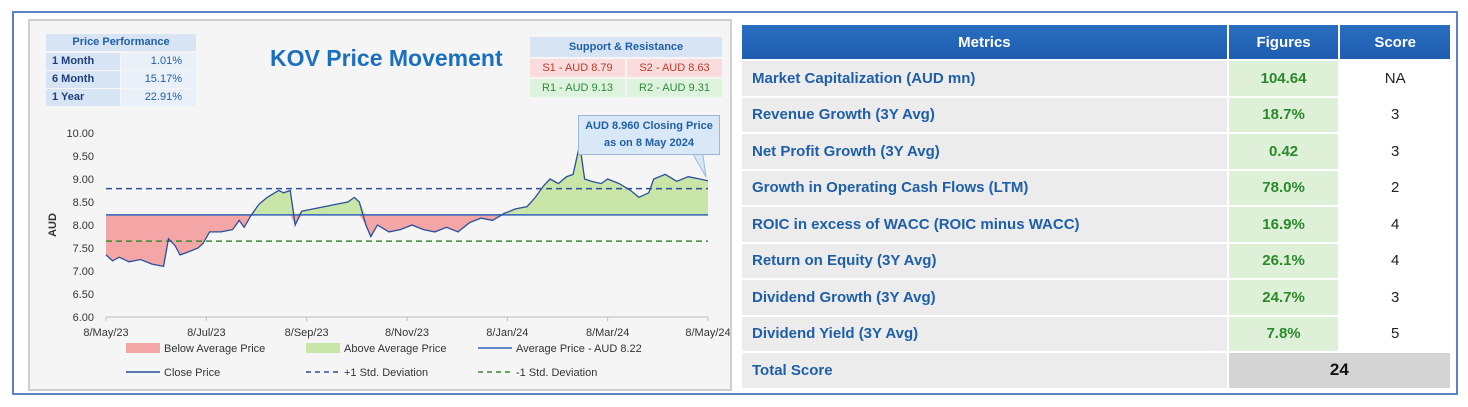 The width and height of the screenshot is (1468, 407). Describe the element at coordinates (626, 47) in the screenshot. I see `support-resistance-title: Support & Resistance` at that location.